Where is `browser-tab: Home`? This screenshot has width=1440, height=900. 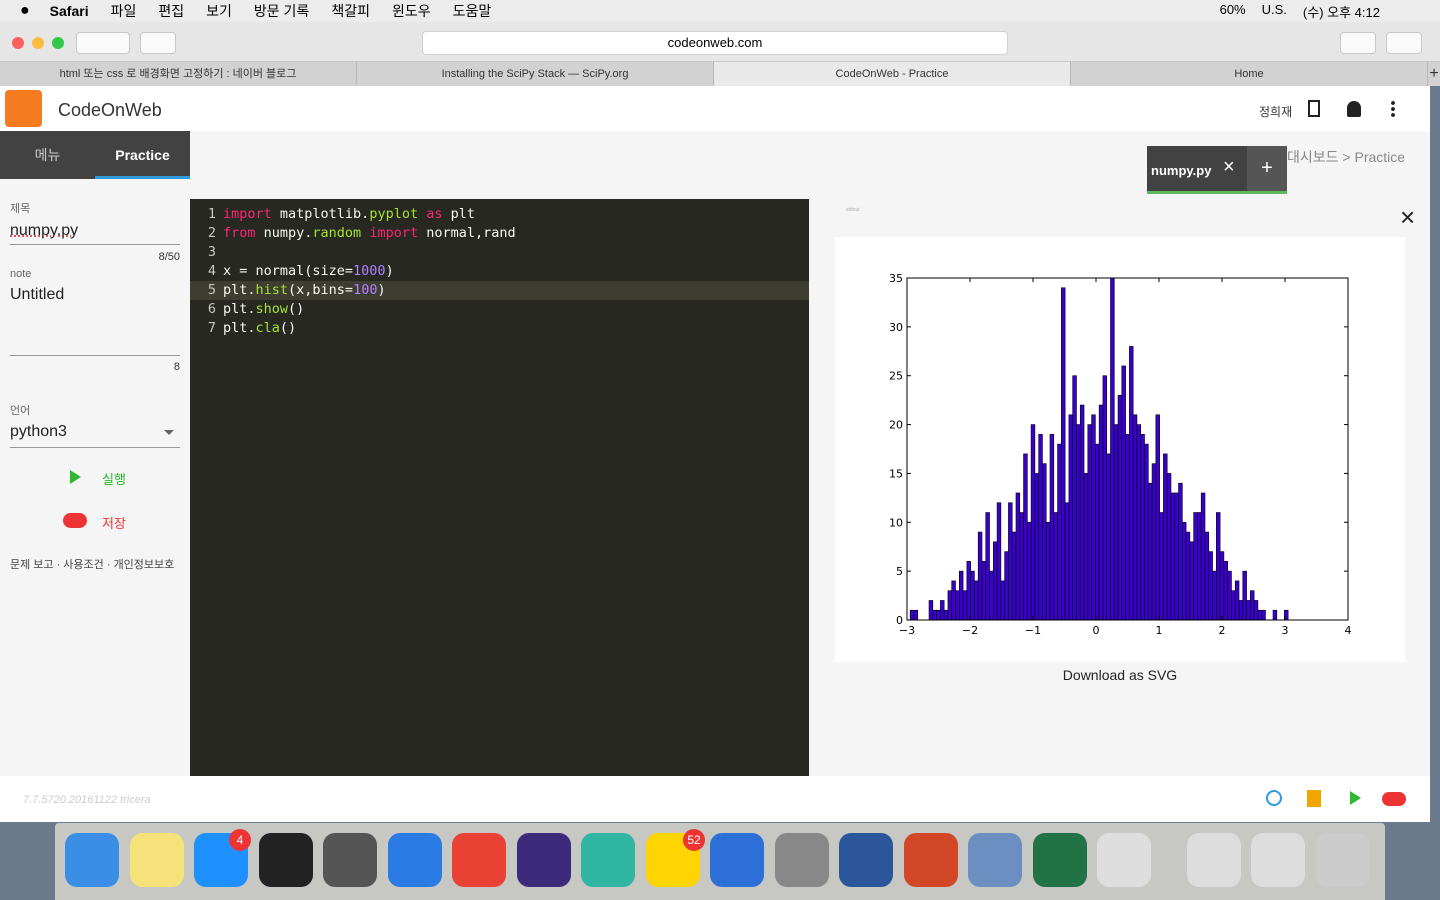 browser-tab: Home is located at coordinates (1249, 74).